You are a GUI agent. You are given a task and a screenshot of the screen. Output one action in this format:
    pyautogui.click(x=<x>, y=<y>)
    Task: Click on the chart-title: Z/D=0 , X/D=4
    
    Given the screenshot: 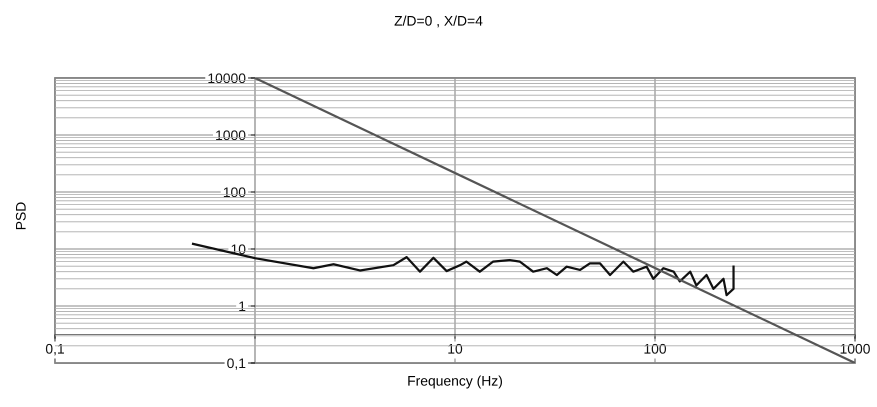 What is the action you would take?
    pyautogui.click(x=438, y=22)
    